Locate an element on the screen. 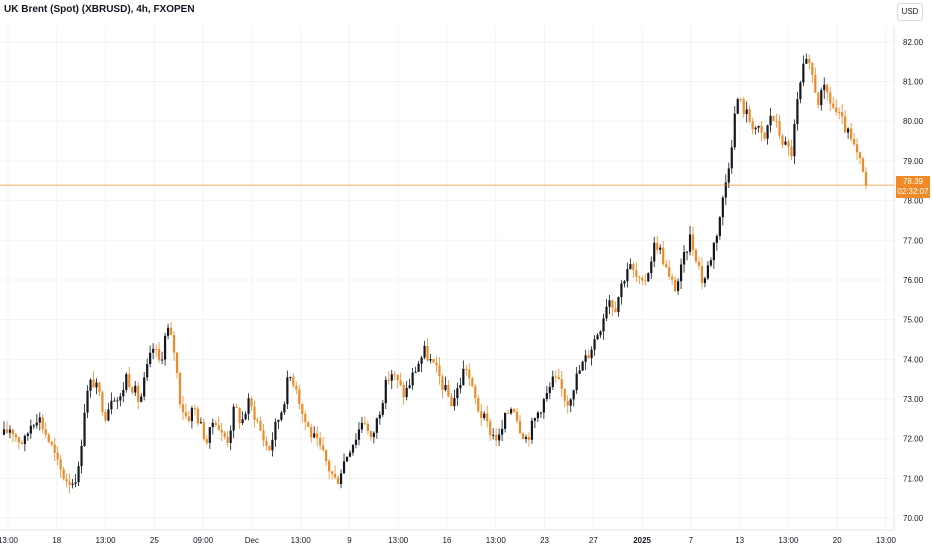  currency-button: USD is located at coordinates (910, 12).